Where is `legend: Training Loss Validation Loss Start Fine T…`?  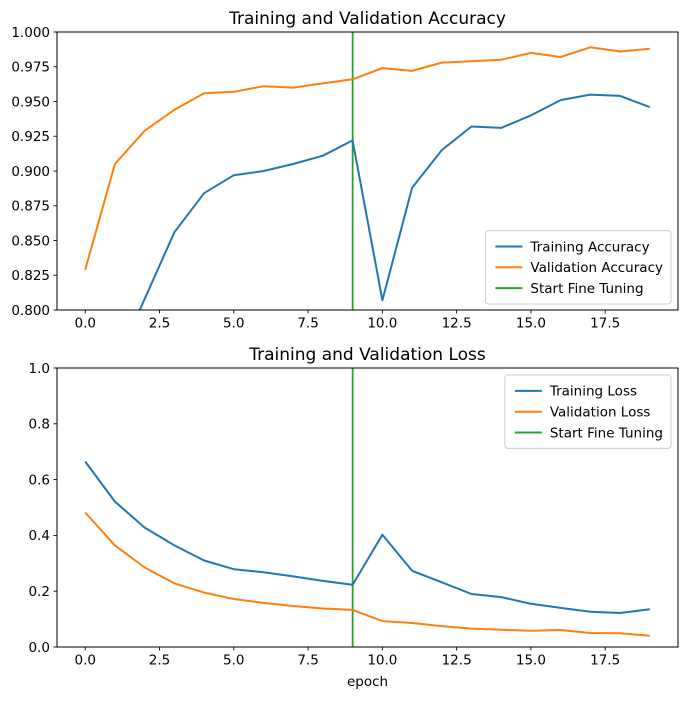
legend: Training Loss Validation Loss Start Fine T… is located at coordinates (588, 411).